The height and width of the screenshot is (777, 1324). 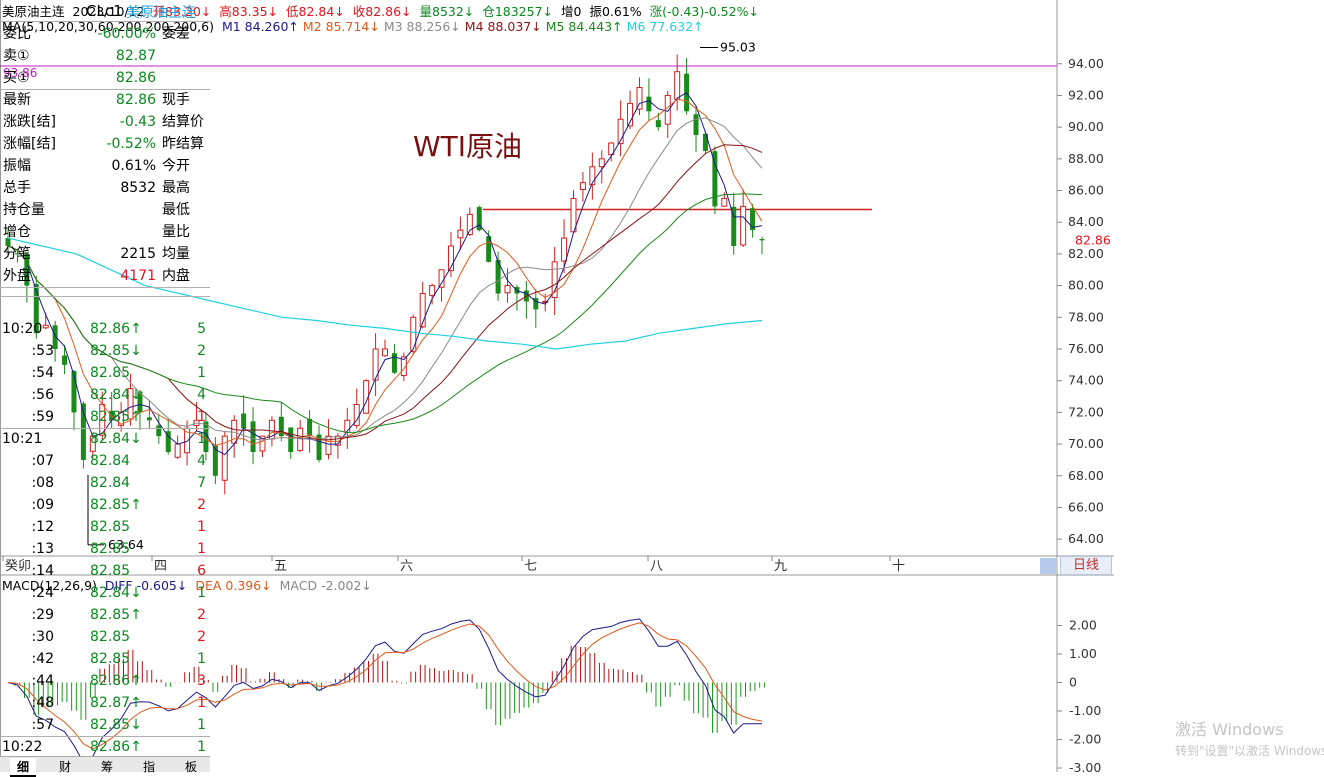 What do you see at coordinates (29, 122) in the screenshot?
I see `quote-label: 涨跌[结]` at bounding box center [29, 122].